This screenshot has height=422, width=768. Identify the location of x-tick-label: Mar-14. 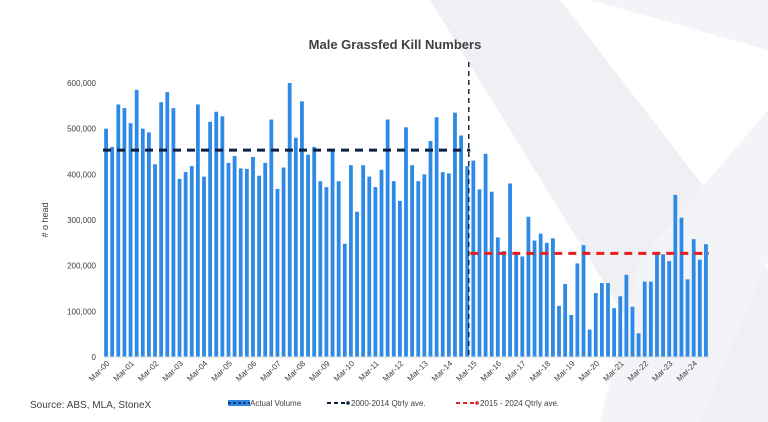
(442, 371).